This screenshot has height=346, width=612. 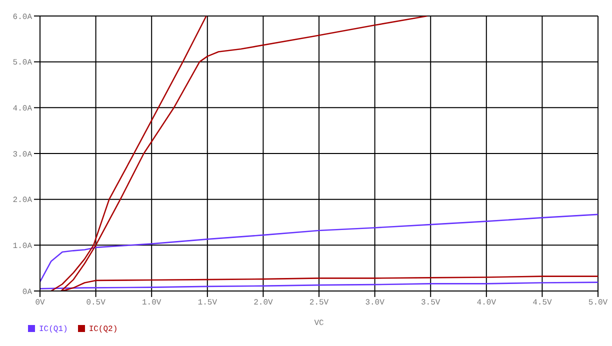 I want to click on x-tick-label: 0.5V, so click(x=96, y=303).